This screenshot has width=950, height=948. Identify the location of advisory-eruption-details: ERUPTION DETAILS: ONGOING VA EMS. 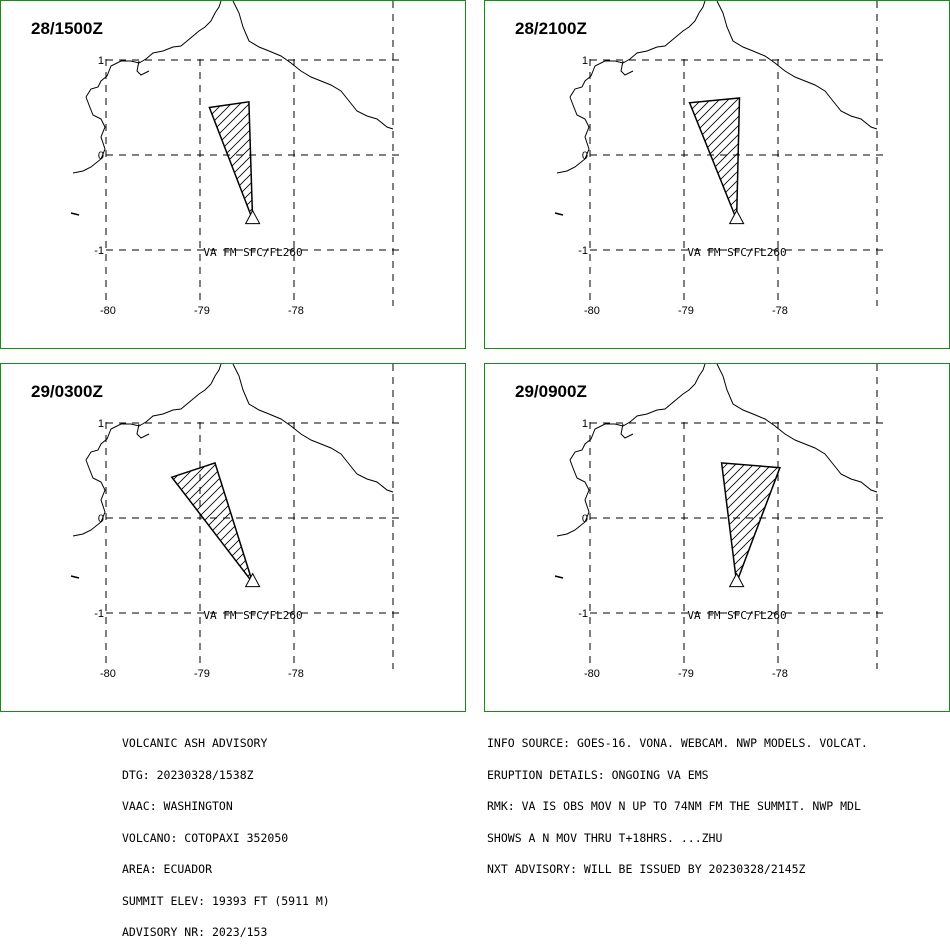
(598, 774).